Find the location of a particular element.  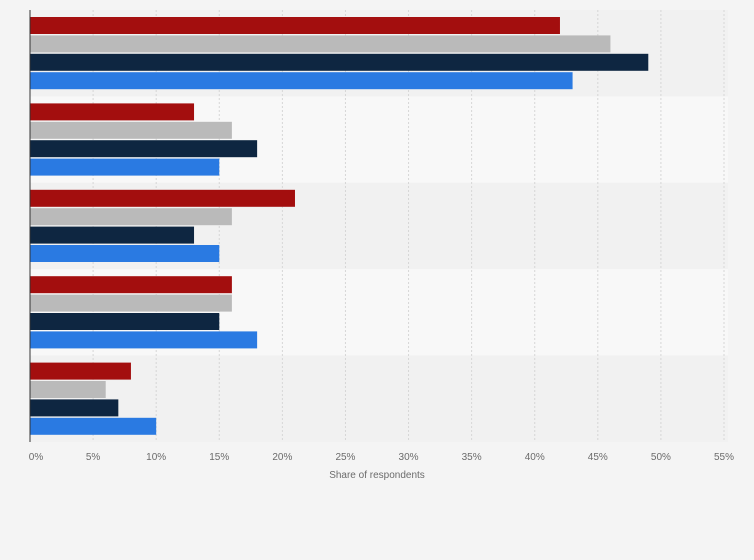

x-axis-title: Share of respondents is located at coordinates (377, 475).